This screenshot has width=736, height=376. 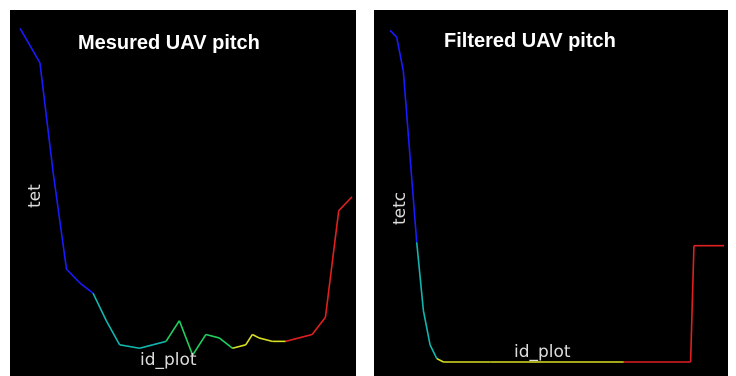 What do you see at coordinates (168, 360) in the screenshot?
I see `measured-x-axis-label: id_plot` at bounding box center [168, 360].